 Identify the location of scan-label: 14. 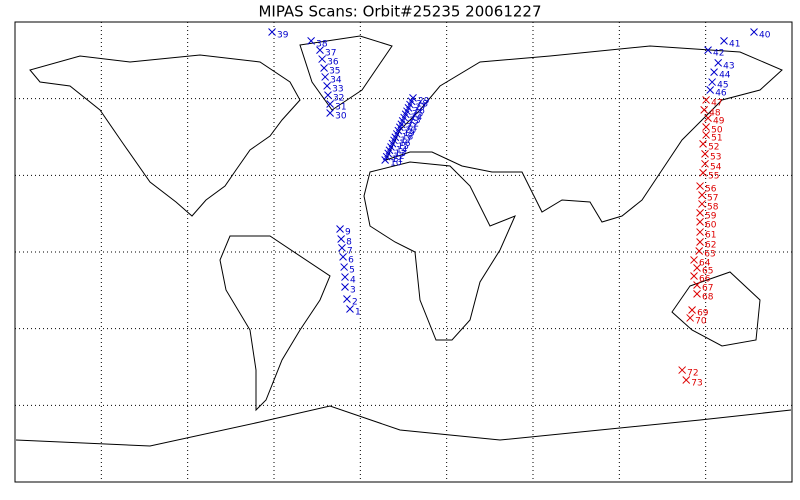
(402, 150).